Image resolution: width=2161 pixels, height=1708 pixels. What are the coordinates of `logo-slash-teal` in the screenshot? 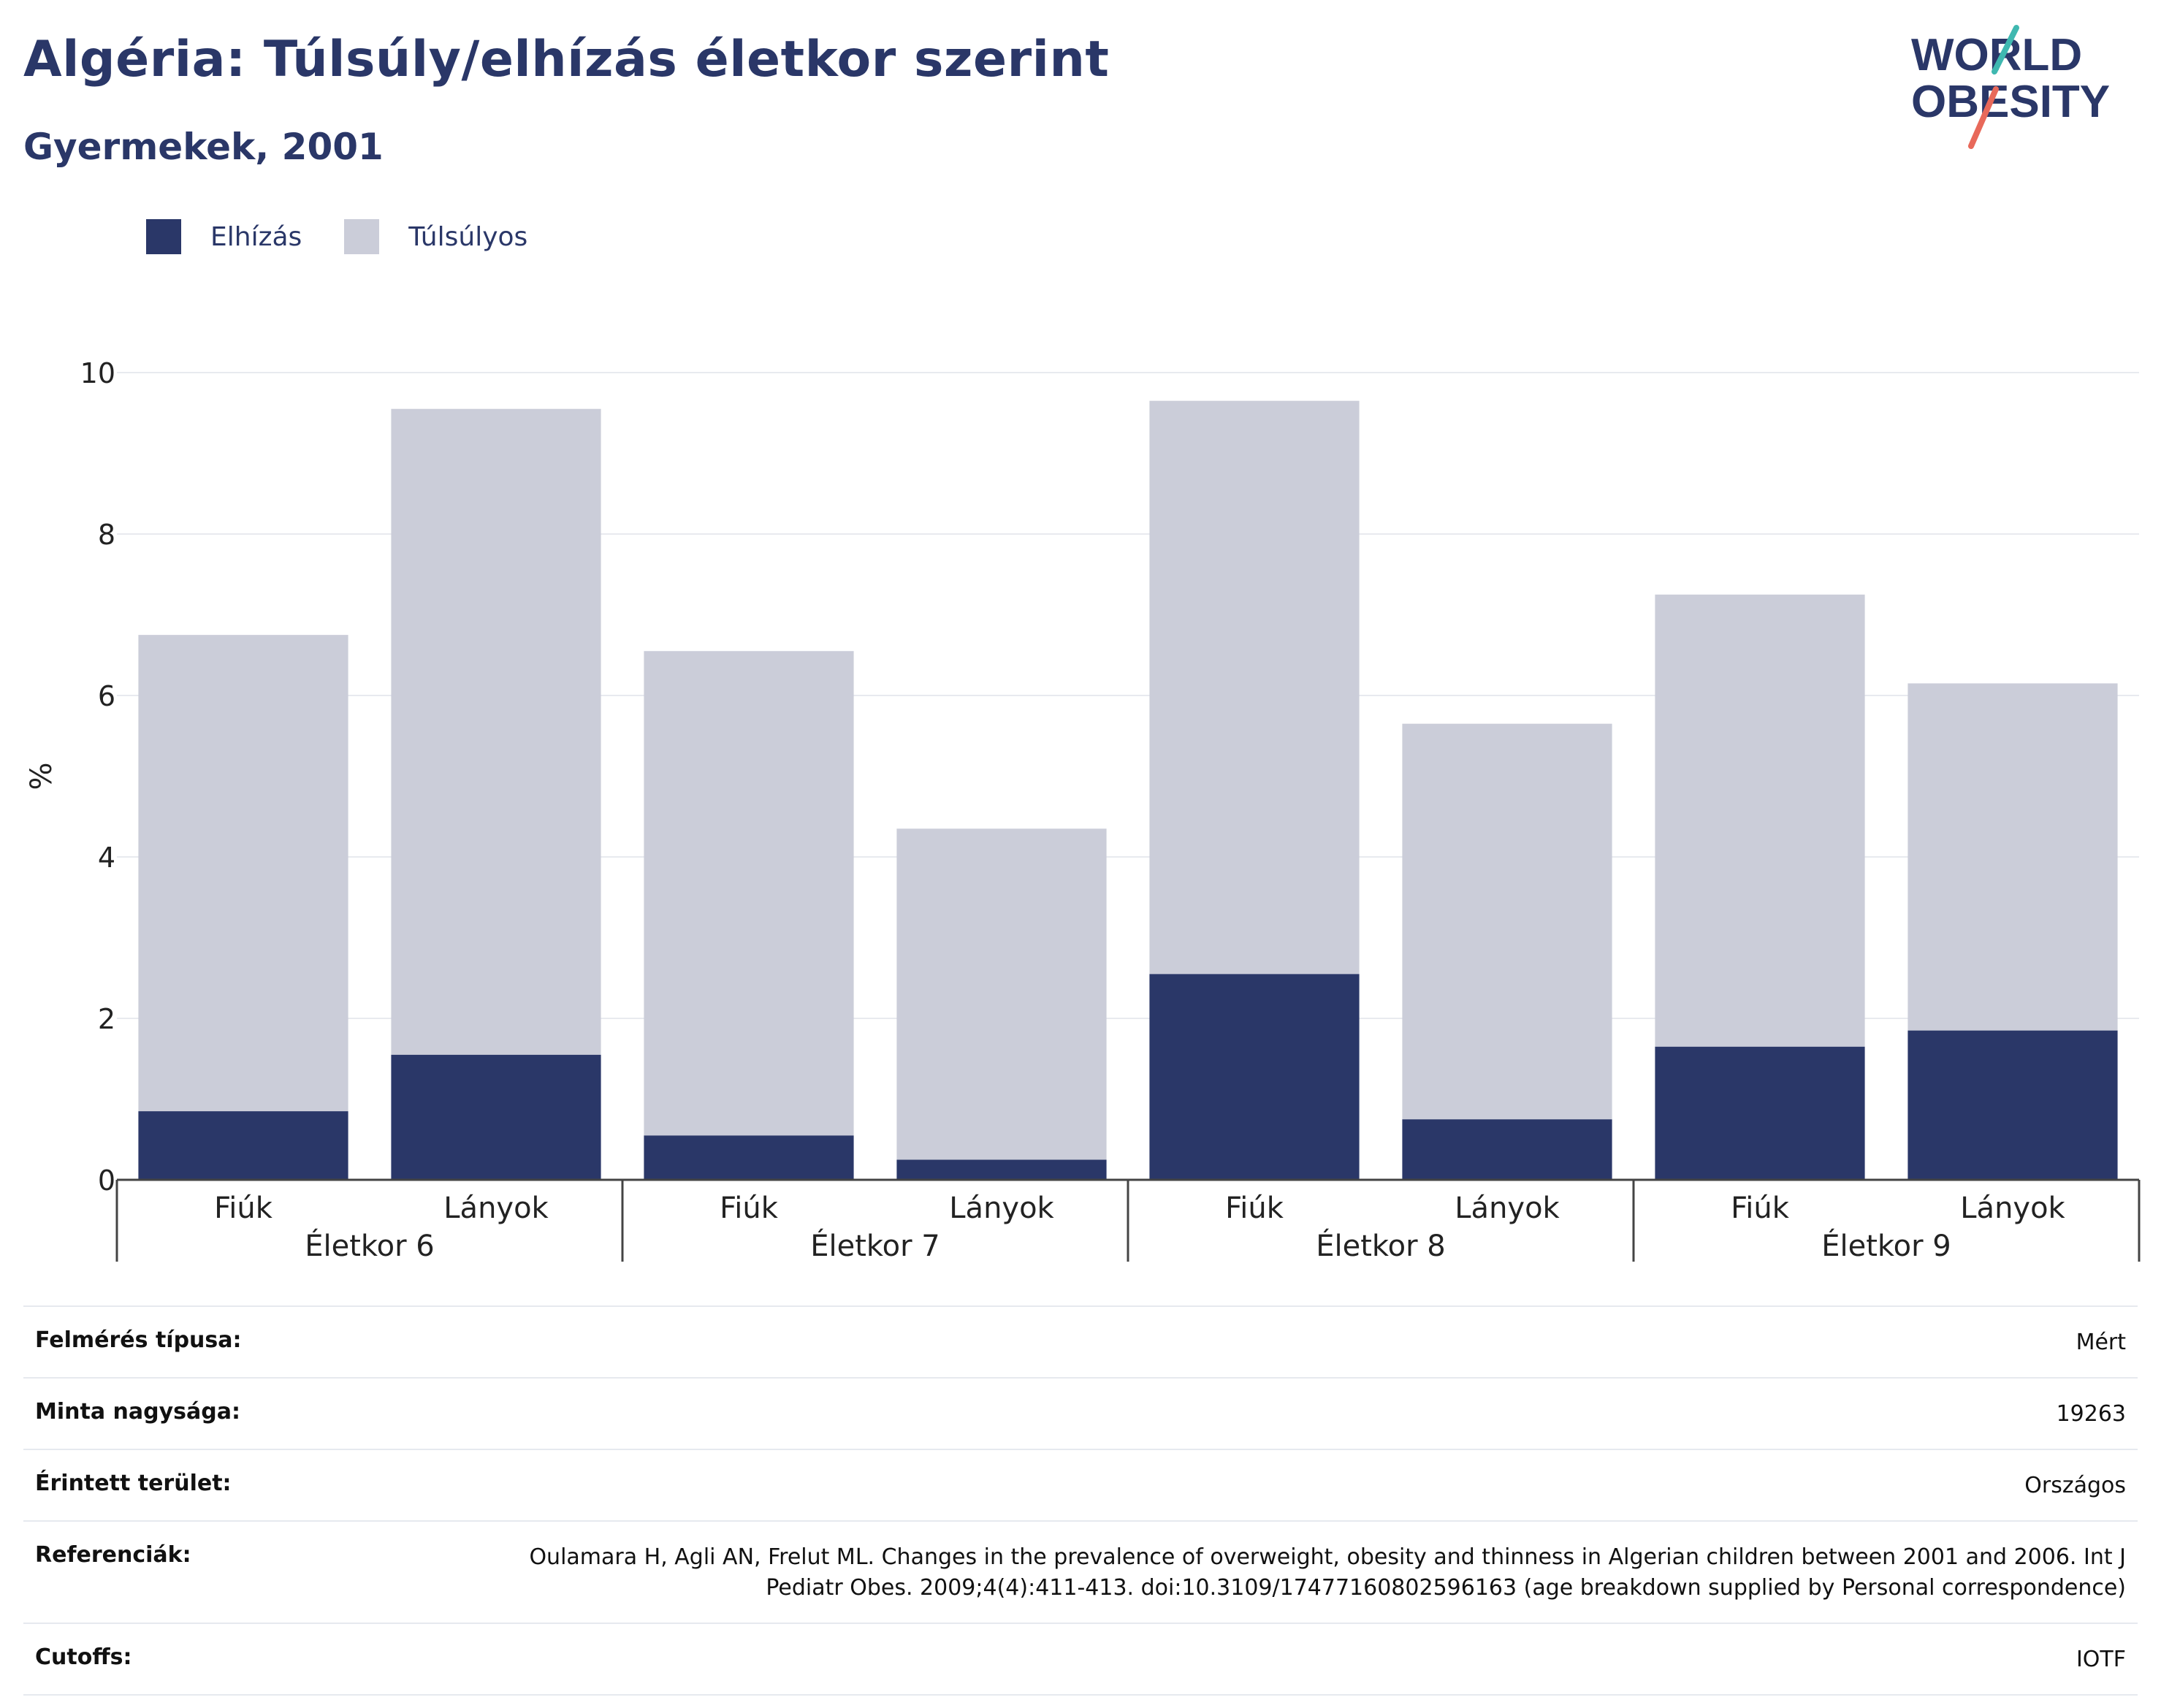 It's located at (2006, 50).